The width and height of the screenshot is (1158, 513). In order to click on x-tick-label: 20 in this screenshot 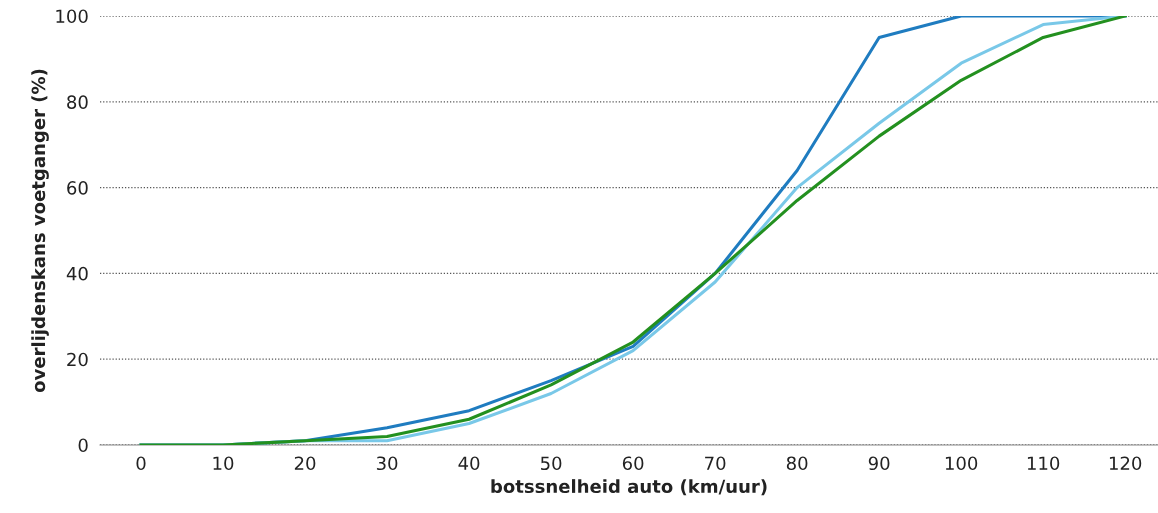, I will do `click(305, 463)`.